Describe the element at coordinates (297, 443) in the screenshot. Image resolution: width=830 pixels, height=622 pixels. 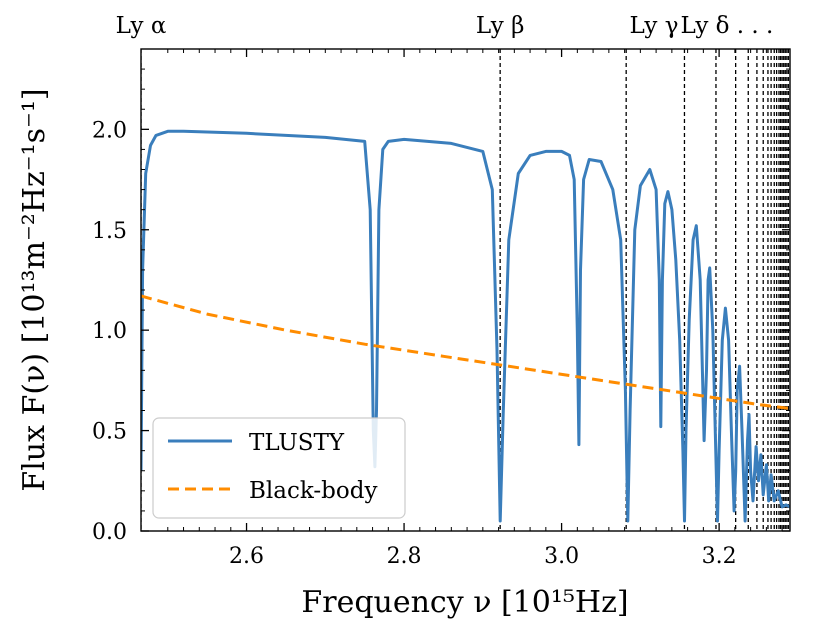
I see `legend-label-tlusty: TLUSTY` at that location.